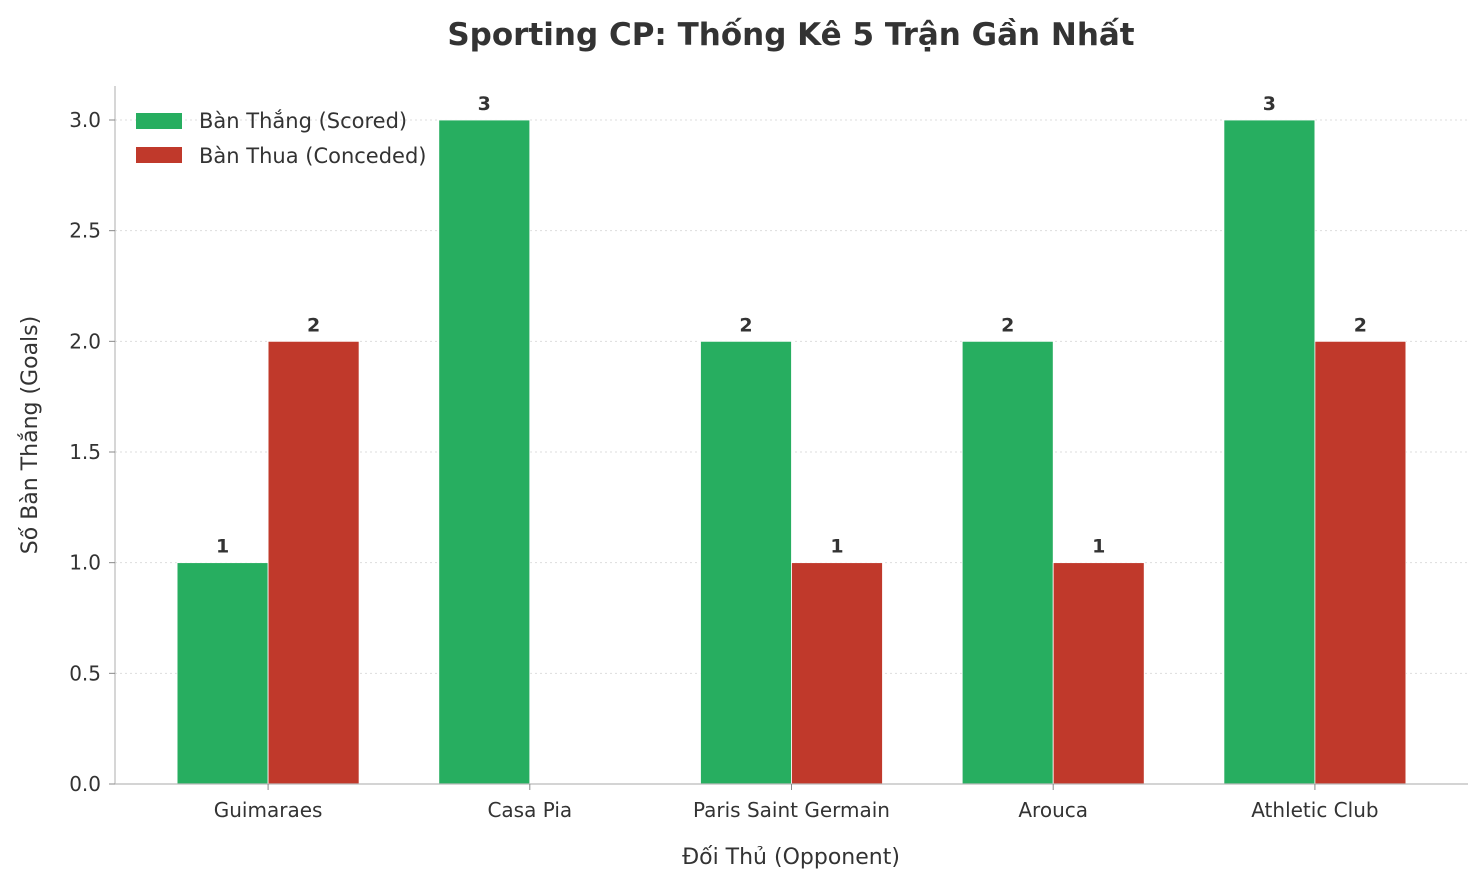 The height and width of the screenshot is (888, 1482). What do you see at coordinates (791, 810) in the screenshot?
I see `x-tick-label: Paris Saint Germain` at bounding box center [791, 810].